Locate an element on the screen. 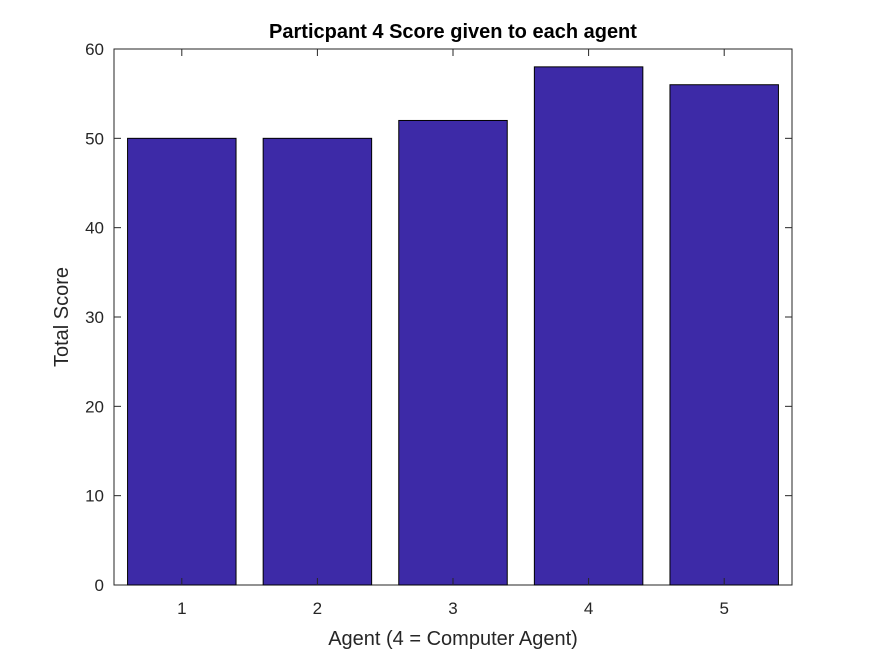 This screenshot has width=875, height=656. x-axis-label: Agent (4 = Computer Agent) is located at coordinates (453, 639).